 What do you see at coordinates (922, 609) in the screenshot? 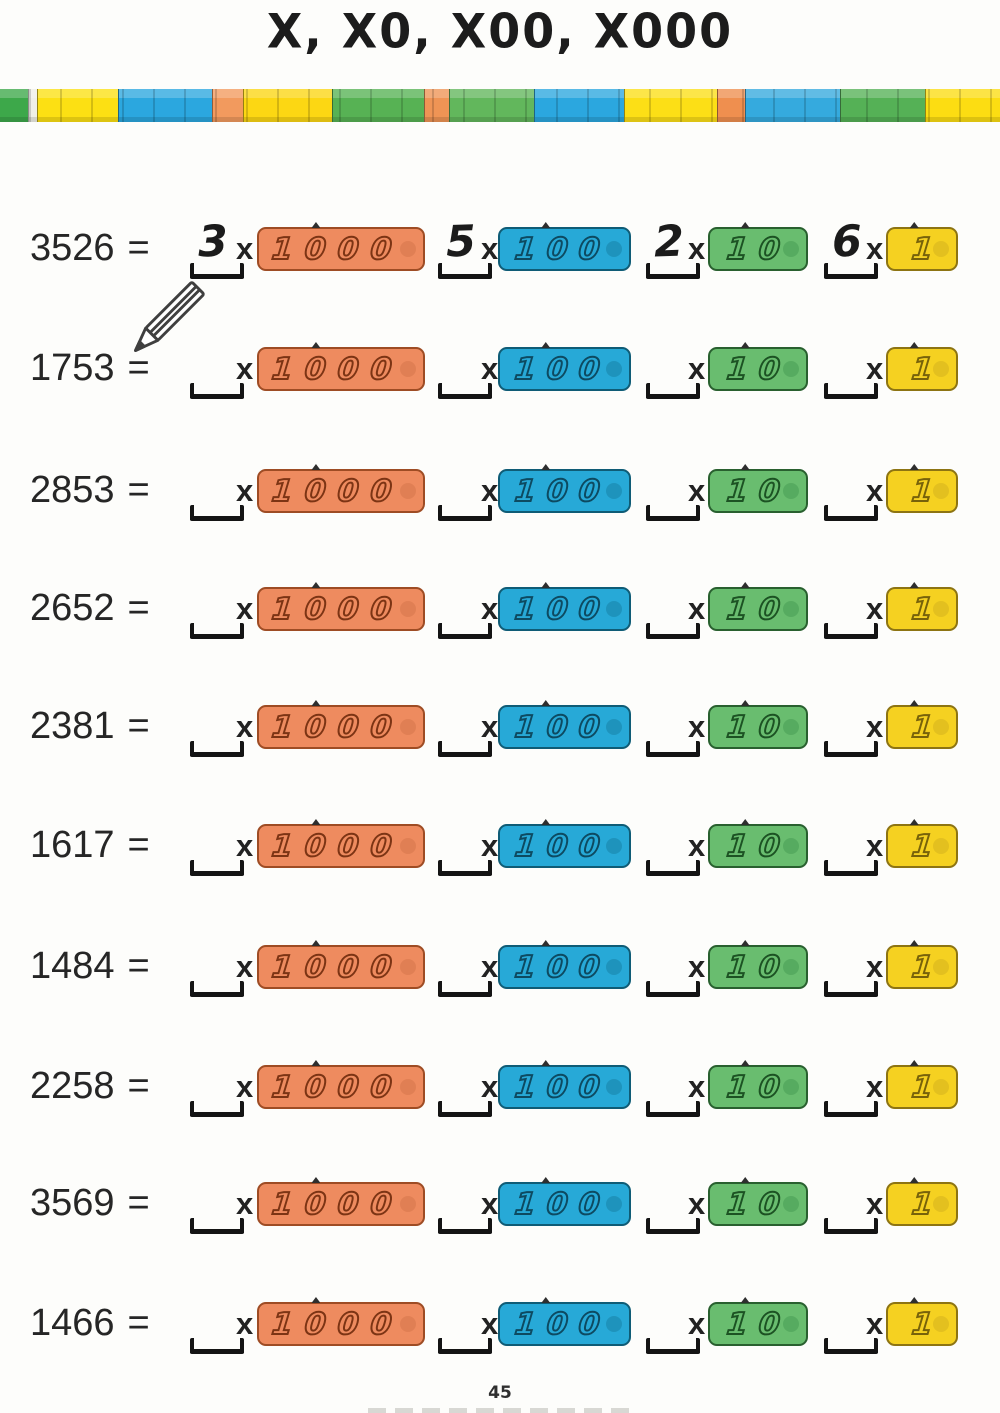
I see `tile-value-label: 1` at bounding box center [922, 609].